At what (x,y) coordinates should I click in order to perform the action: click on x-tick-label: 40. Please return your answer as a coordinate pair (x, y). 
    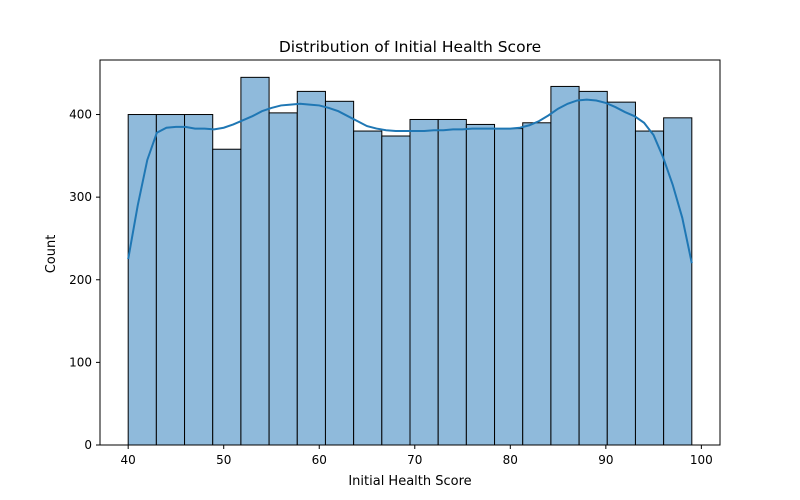
    Looking at the image, I should click on (128, 460).